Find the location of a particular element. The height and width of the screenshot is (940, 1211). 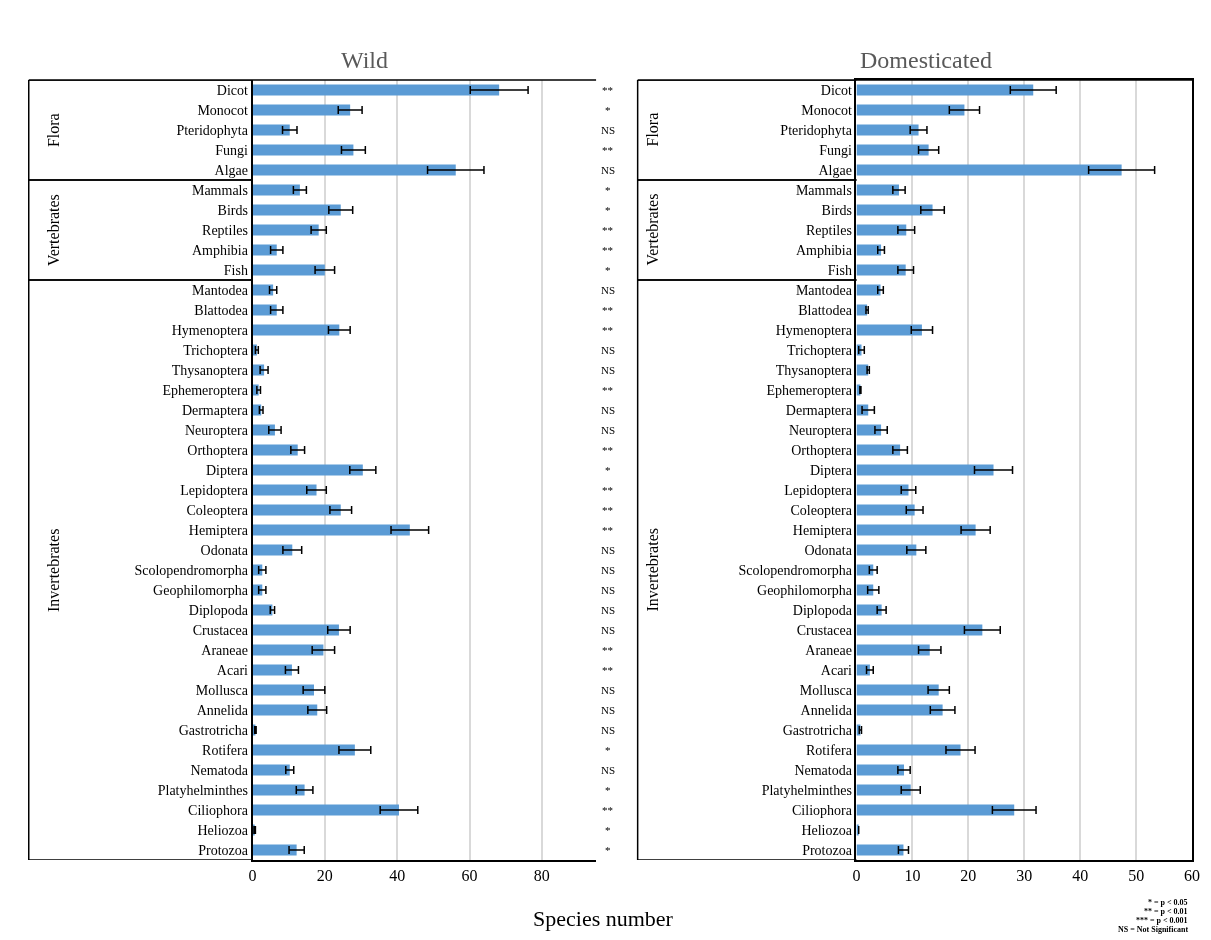

text: *** = p < 0.001 is located at coordinates (1162, 920).